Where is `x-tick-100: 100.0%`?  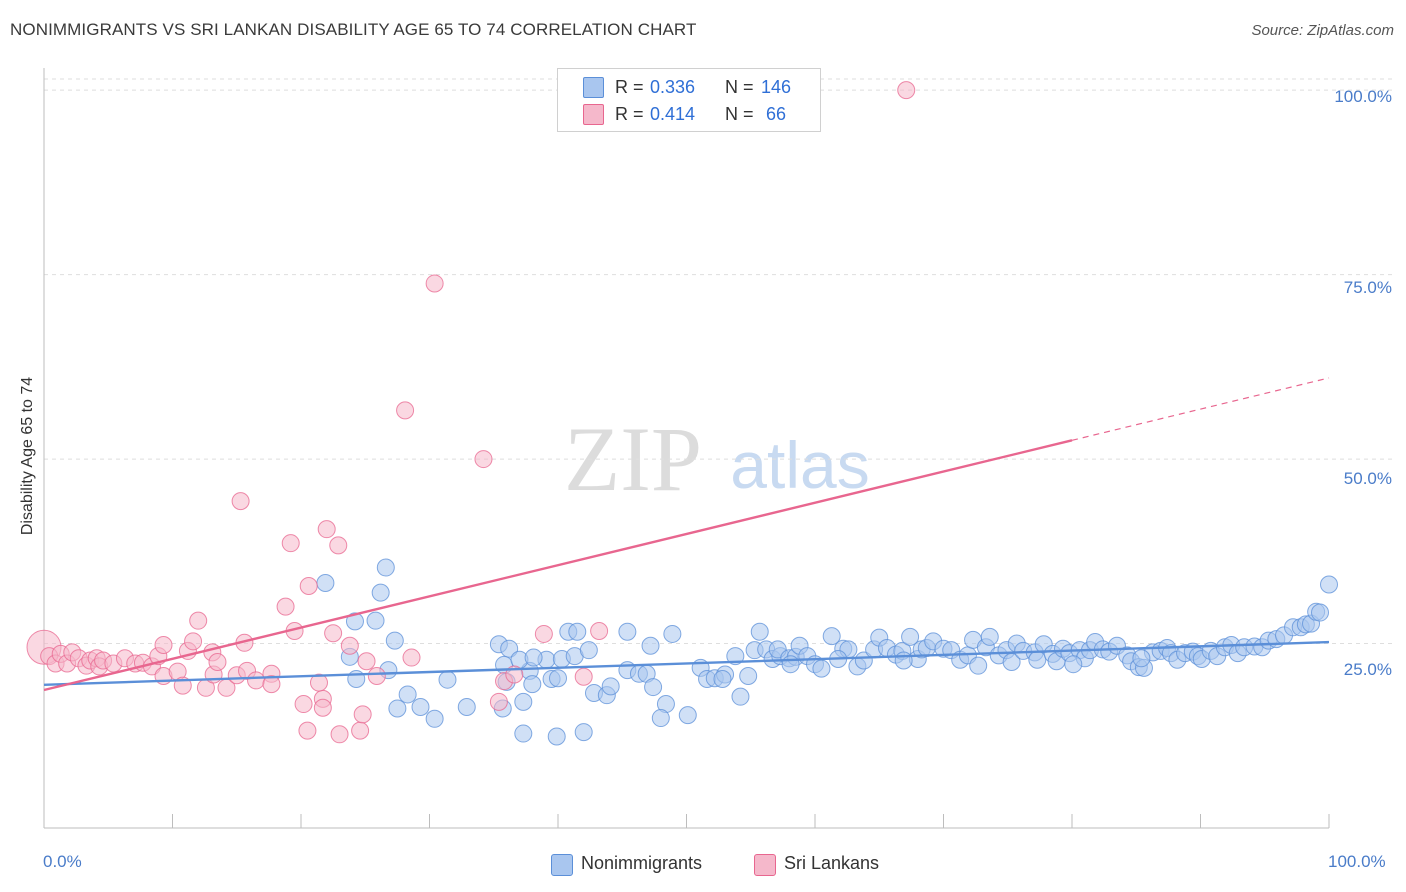 x-tick-100: 100.0% is located at coordinates (1357, 861).